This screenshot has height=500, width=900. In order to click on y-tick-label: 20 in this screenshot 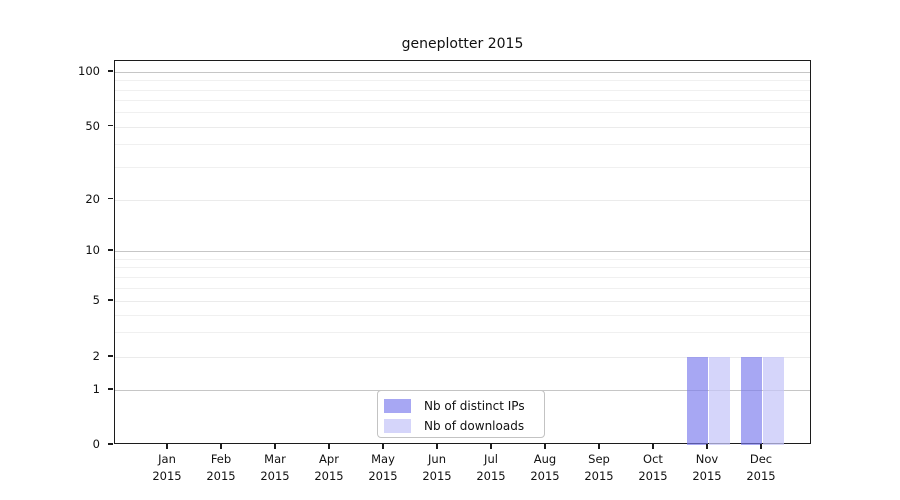, I will do `click(92, 198)`.